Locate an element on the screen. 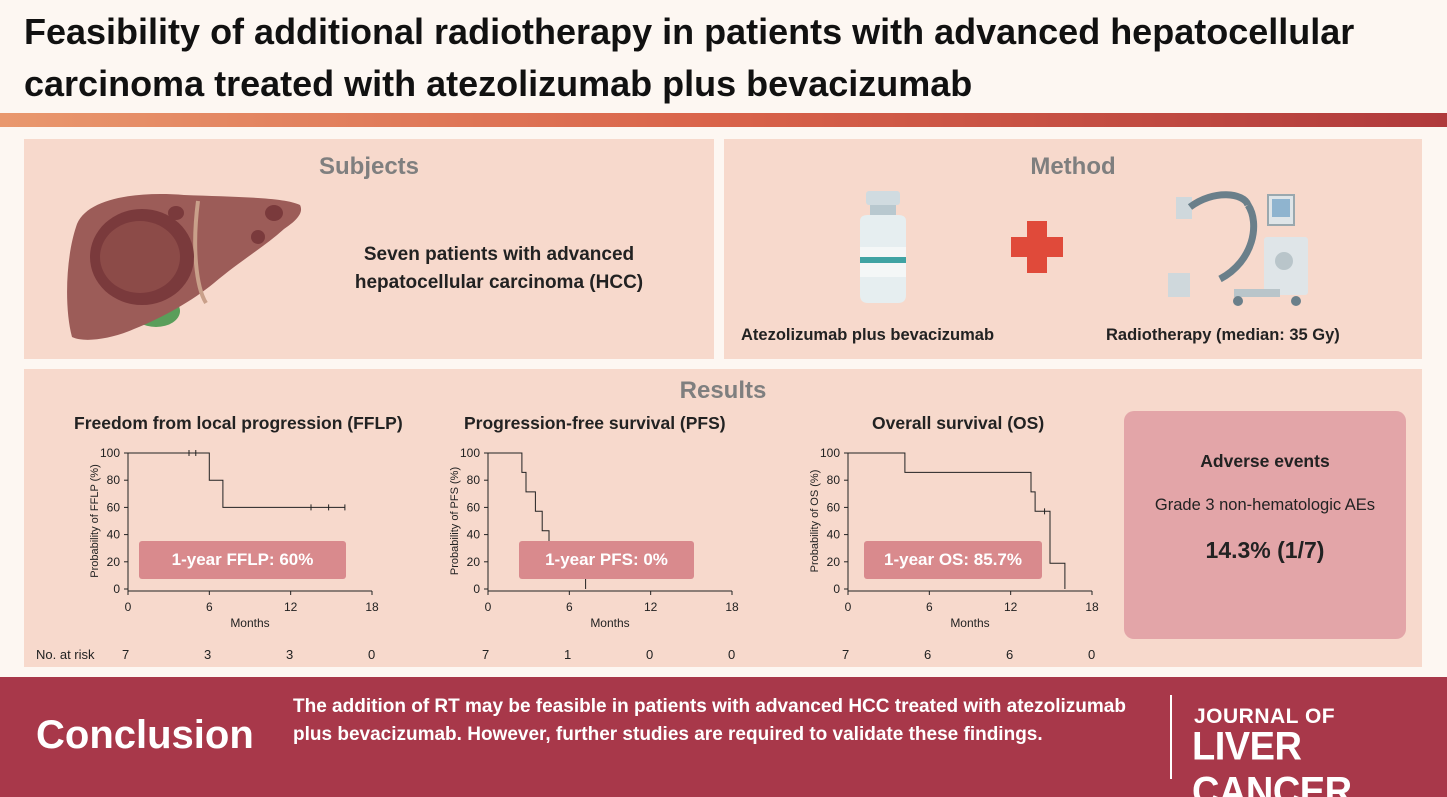 This screenshot has height=797, width=1447. title-divider-bar is located at coordinates (723, 120).